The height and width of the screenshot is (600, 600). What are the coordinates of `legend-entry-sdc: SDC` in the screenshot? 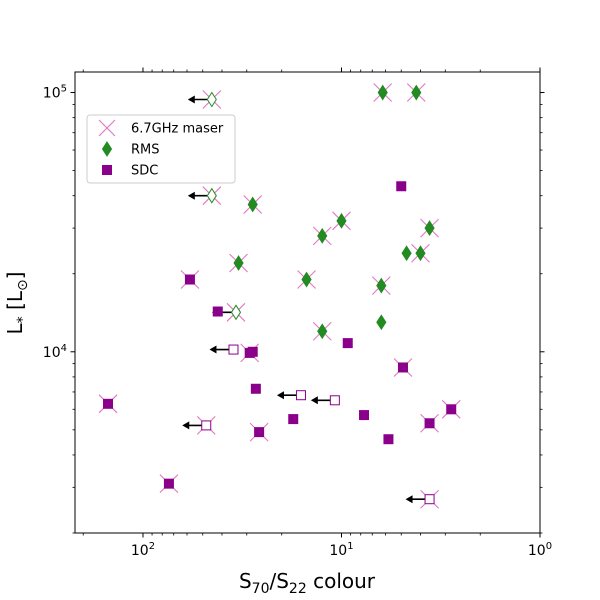 It's located at (130, 171).